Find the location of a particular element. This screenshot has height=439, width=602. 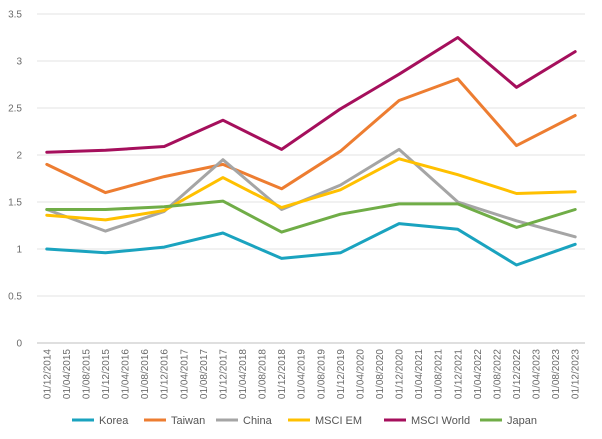

x-tick-label: 01/08/2017 is located at coordinates (204, 374).